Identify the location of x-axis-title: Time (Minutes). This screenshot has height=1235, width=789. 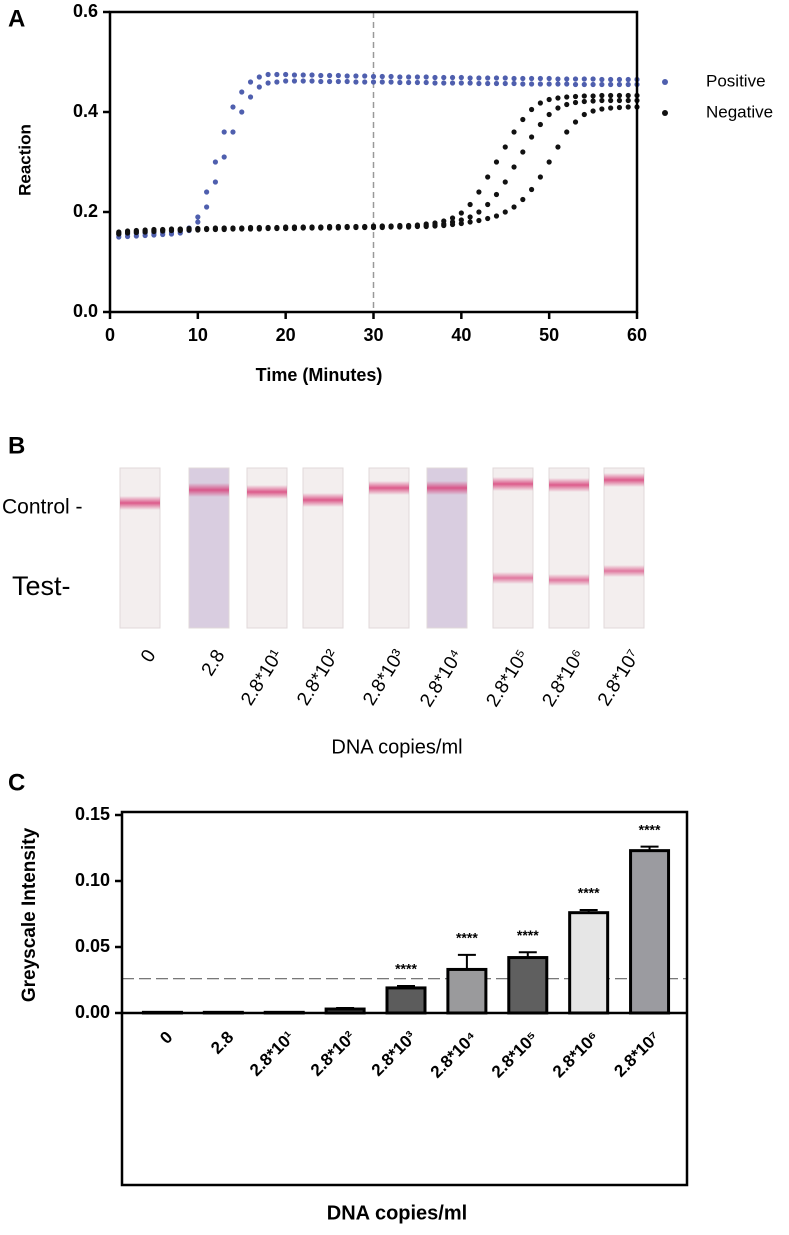
(319, 375).